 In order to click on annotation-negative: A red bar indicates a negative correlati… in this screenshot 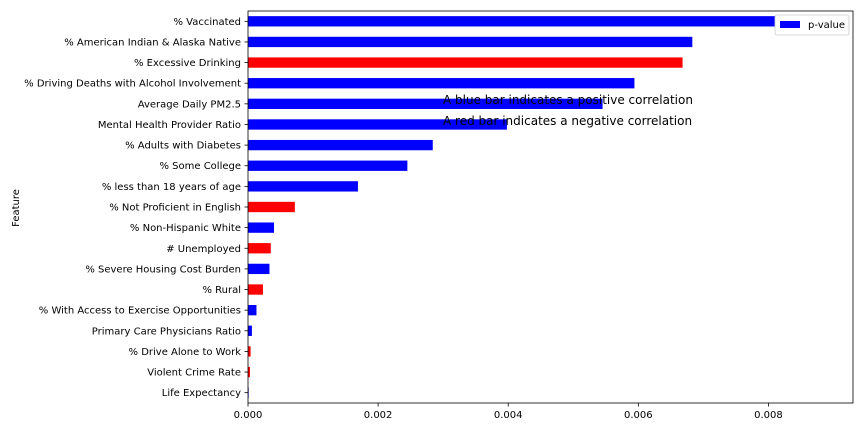, I will do `click(567, 121)`.